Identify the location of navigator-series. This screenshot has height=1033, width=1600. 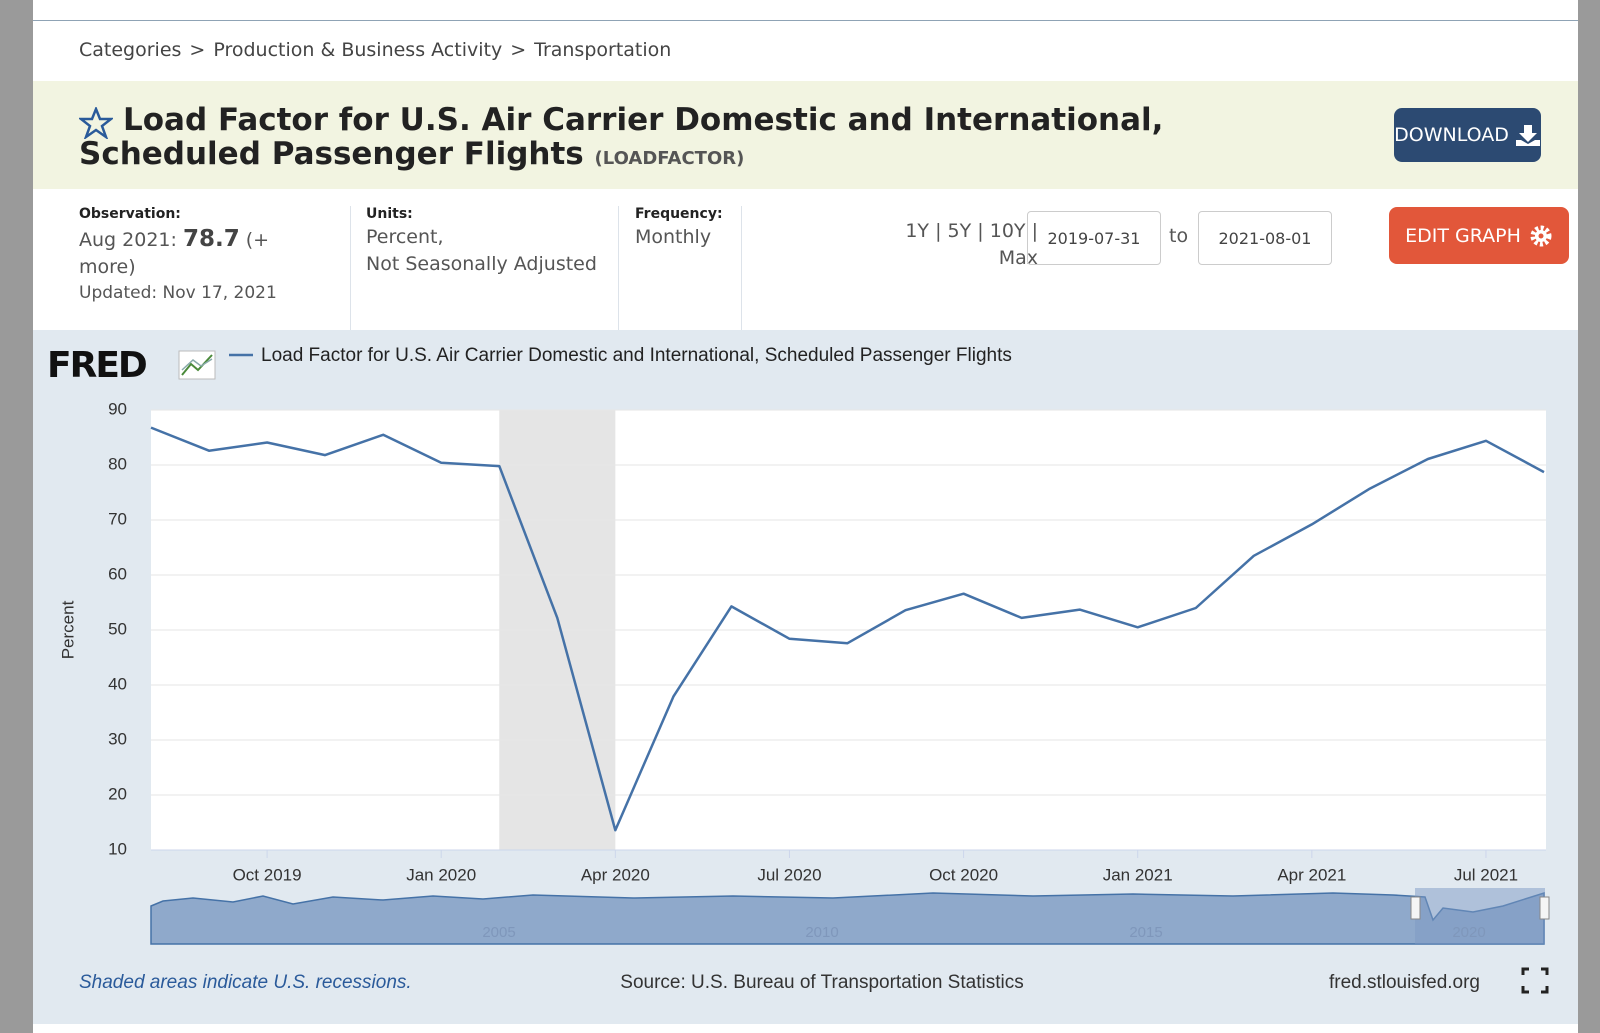
(847, 918).